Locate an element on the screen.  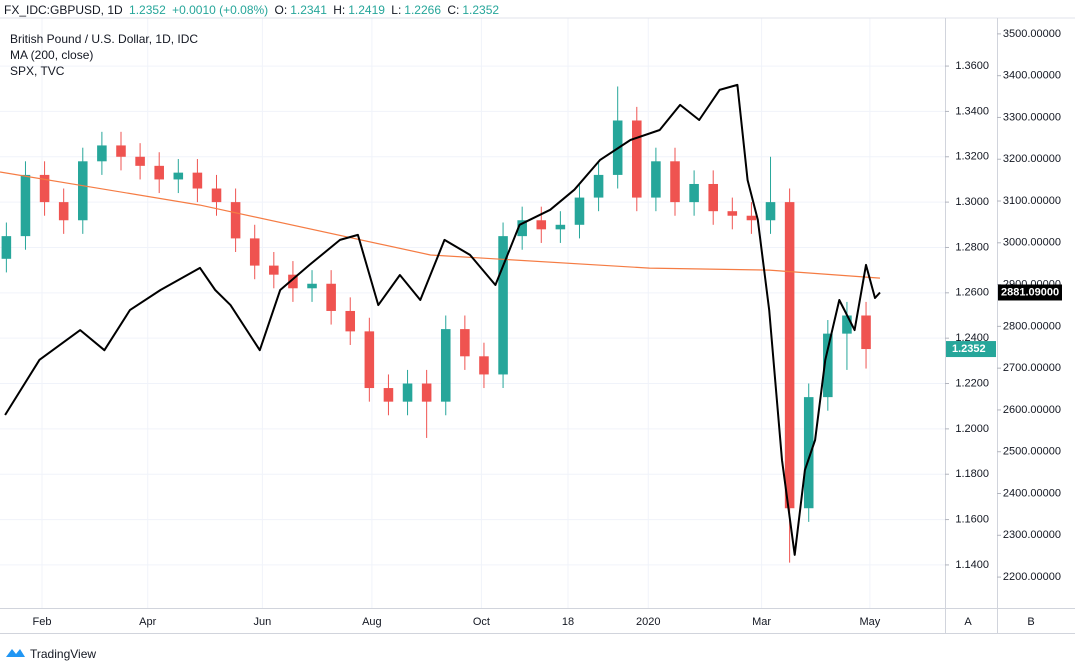
y2-tick-label: 3400.00000 is located at coordinates (1032, 76).